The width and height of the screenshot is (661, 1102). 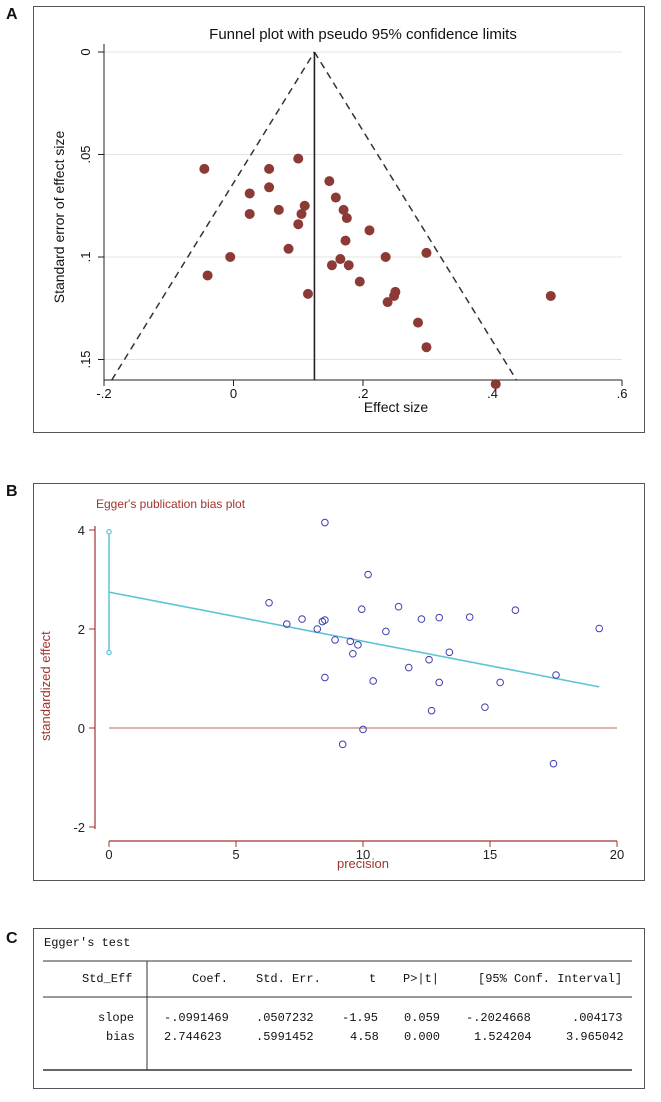 What do you see at coordinates (196, 1018) in the screenshot?
I see `row-slope-coef: -.0991469` at bounding box center [196, 1018].